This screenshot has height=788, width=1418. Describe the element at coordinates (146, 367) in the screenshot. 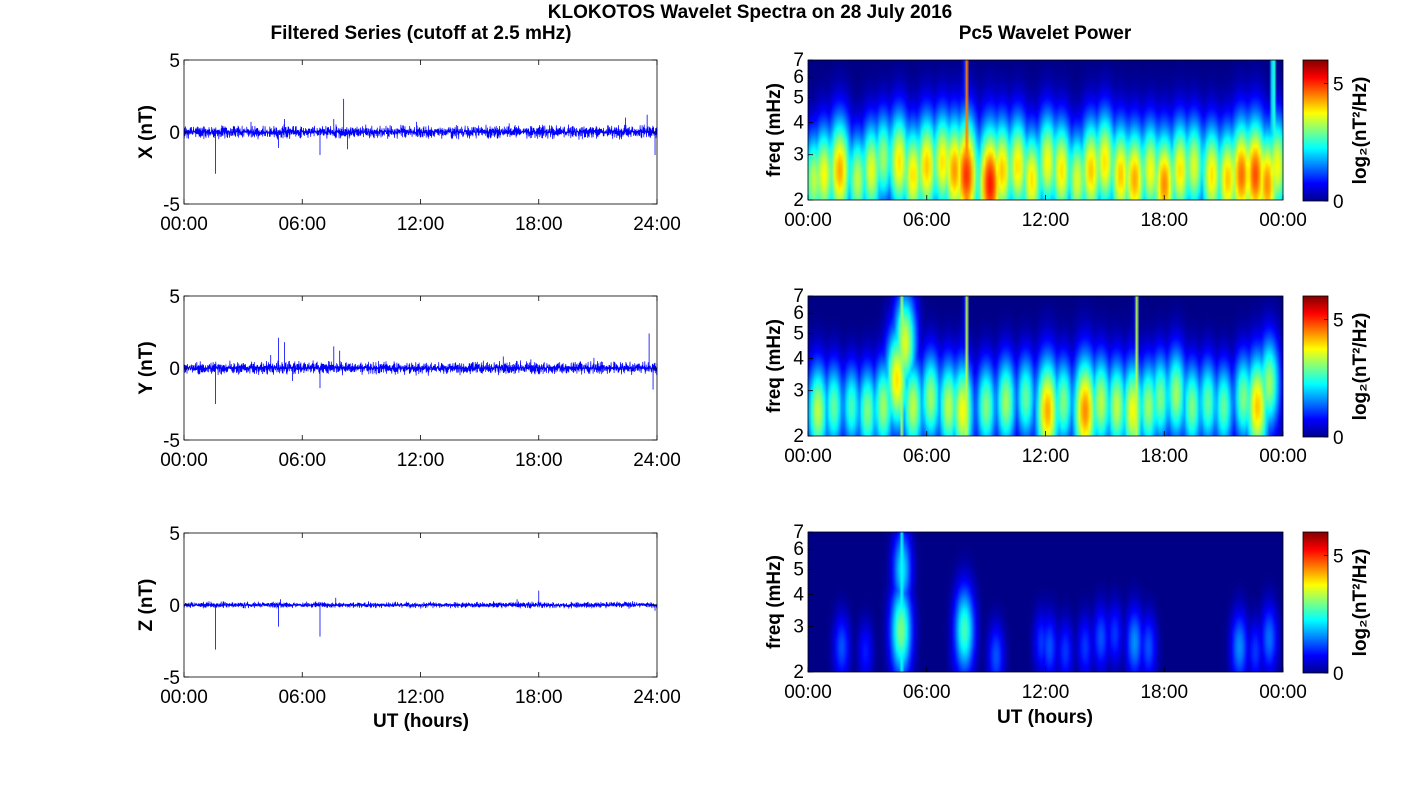

I see `y-axis-label: Y (nT)` at that location.